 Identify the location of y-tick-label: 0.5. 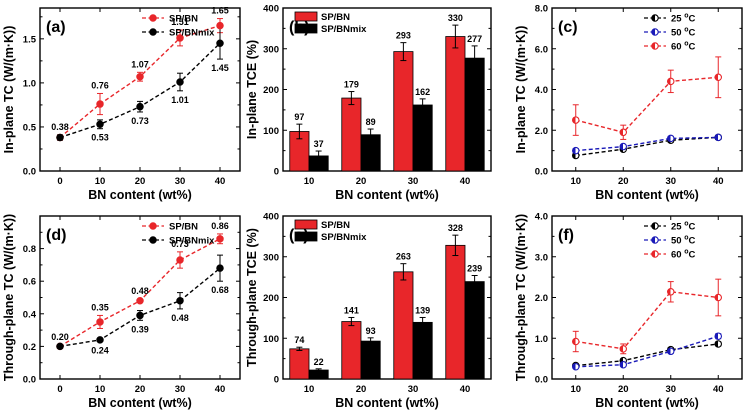
(30, 127).